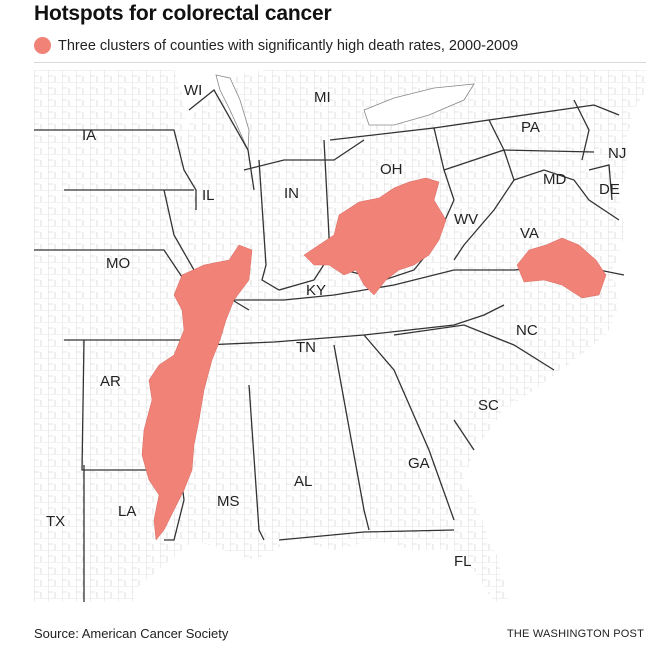  Describe the element at coordinates (89, 135) in the screenshot. I see `state-label-ia: IA` at that location.